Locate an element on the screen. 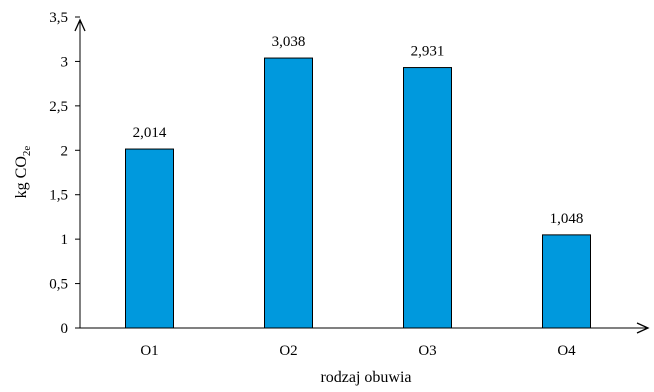 The width and height of the screenshot is (654, 392). y-tick-label: 0,5 is located at coordinates (58, 285).